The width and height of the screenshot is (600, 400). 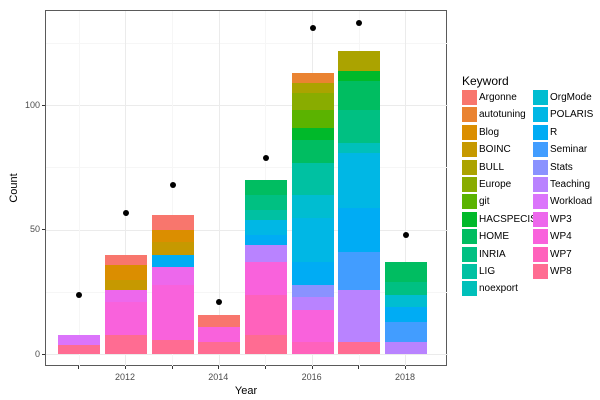 What do you see at coordinates (485, 81) in the screenshot?
I see `legend-title: Keyword` at bounding box center [485, 81].